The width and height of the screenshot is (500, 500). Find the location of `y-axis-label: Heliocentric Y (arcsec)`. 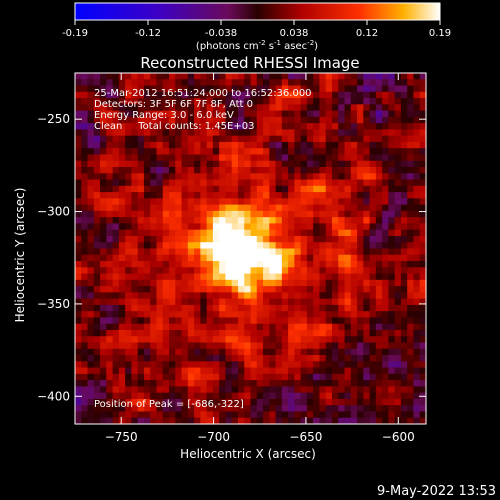

y-axis-label: Heliocentric Y (arcsec) is located at coordinates (20, 255).